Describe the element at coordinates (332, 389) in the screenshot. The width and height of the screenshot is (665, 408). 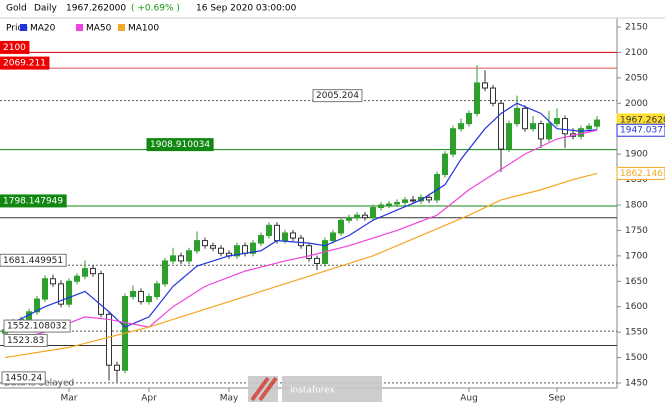
I see `logo-text-bg` at that location.